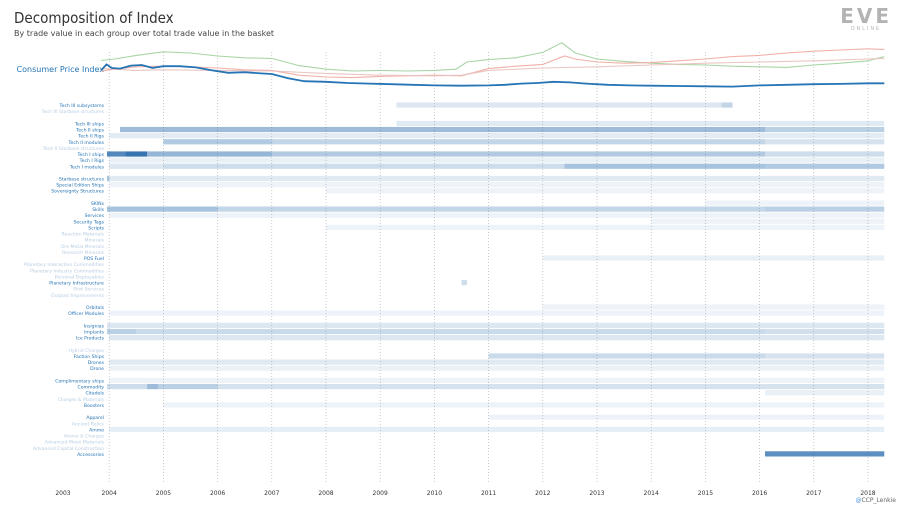  I want to click on at-sign: @, so click(858, 500).